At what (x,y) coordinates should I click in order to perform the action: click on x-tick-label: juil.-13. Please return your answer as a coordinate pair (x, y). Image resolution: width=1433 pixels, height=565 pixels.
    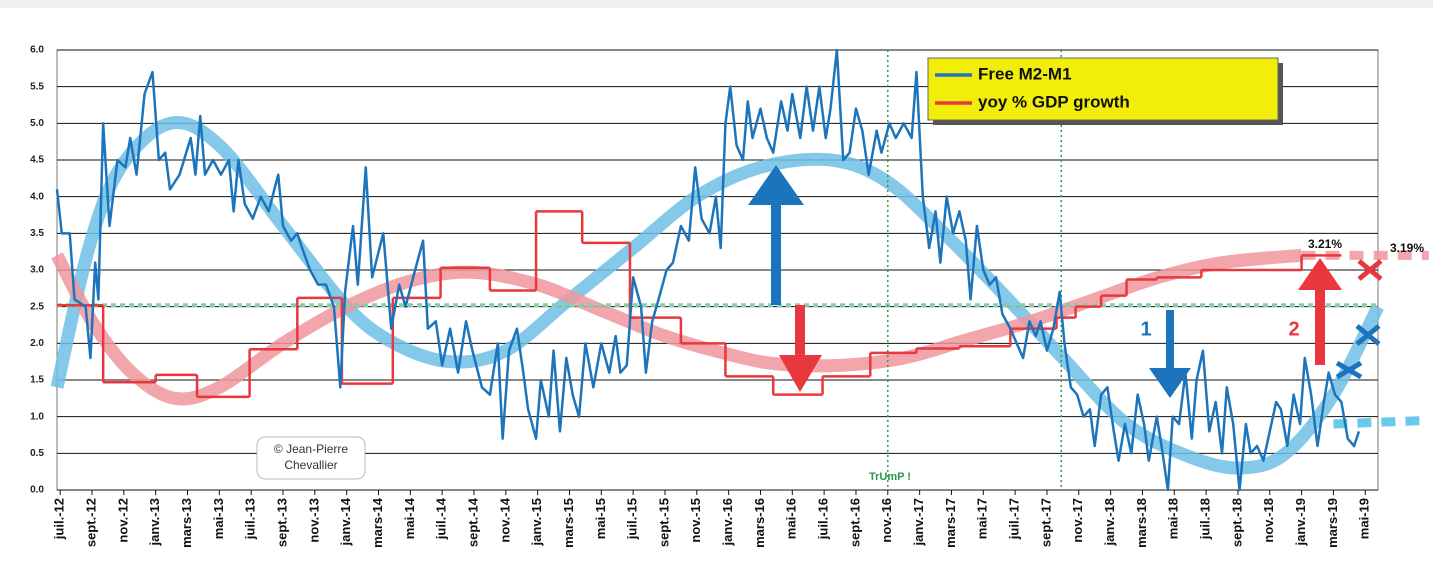
    Looking at the image, I should click on (250, 519).